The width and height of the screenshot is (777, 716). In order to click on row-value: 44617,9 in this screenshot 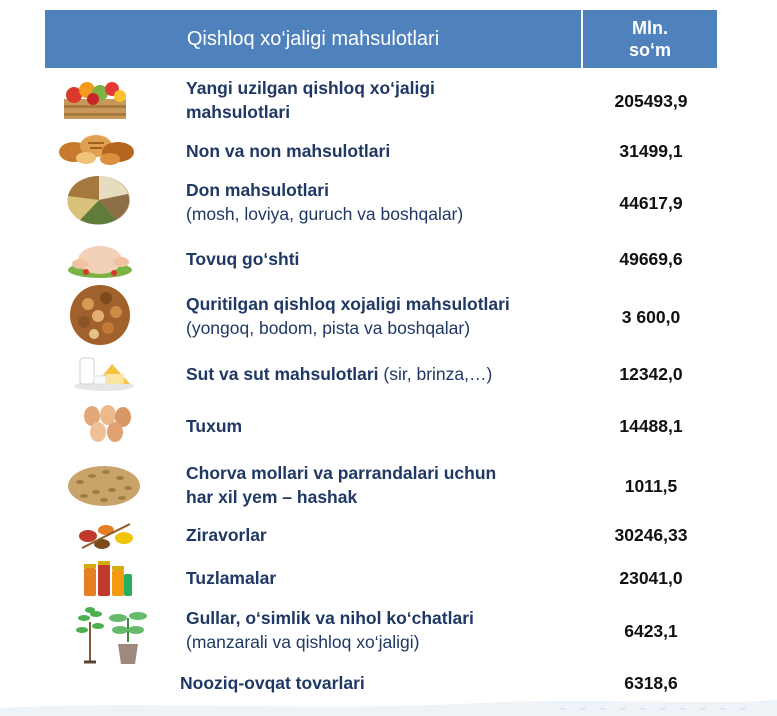, I will do `click(651, 203)`.